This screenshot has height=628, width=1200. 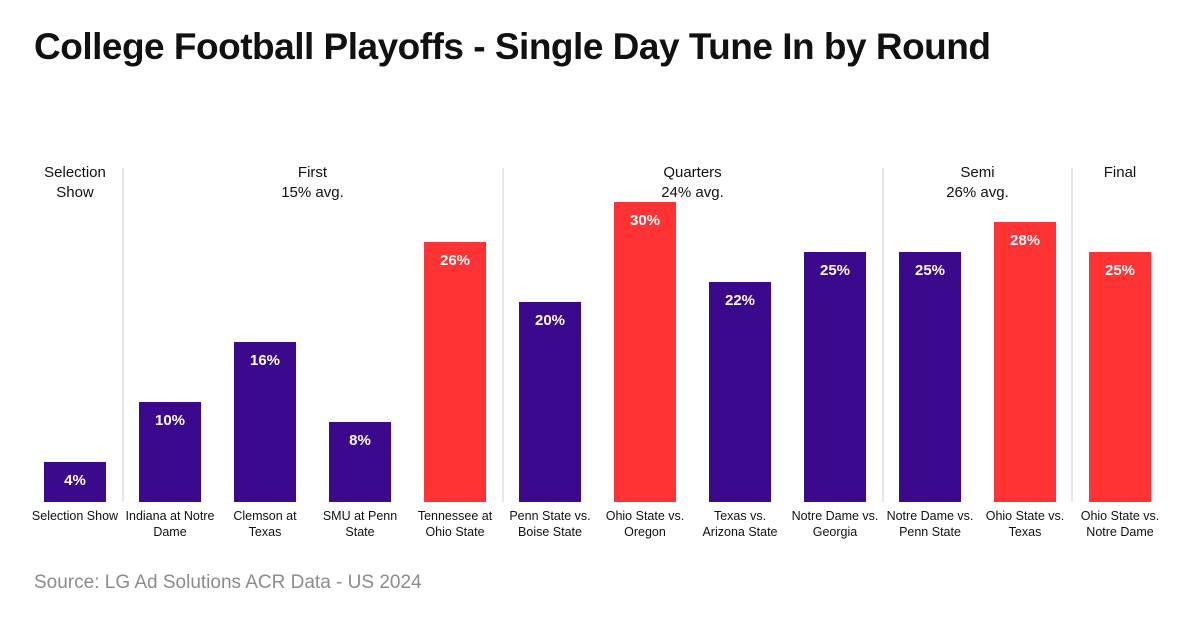 I want to click on category-label: Boise State, so click(x=550, y=532).